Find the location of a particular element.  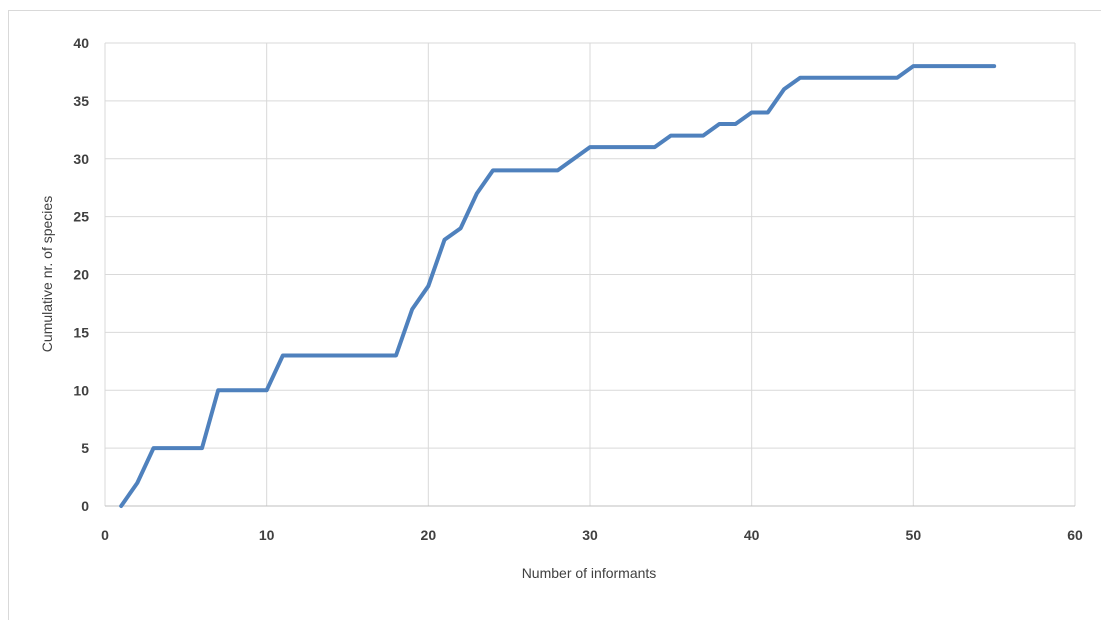

x-tick-label: 10 is located at coordinates (267, 535).